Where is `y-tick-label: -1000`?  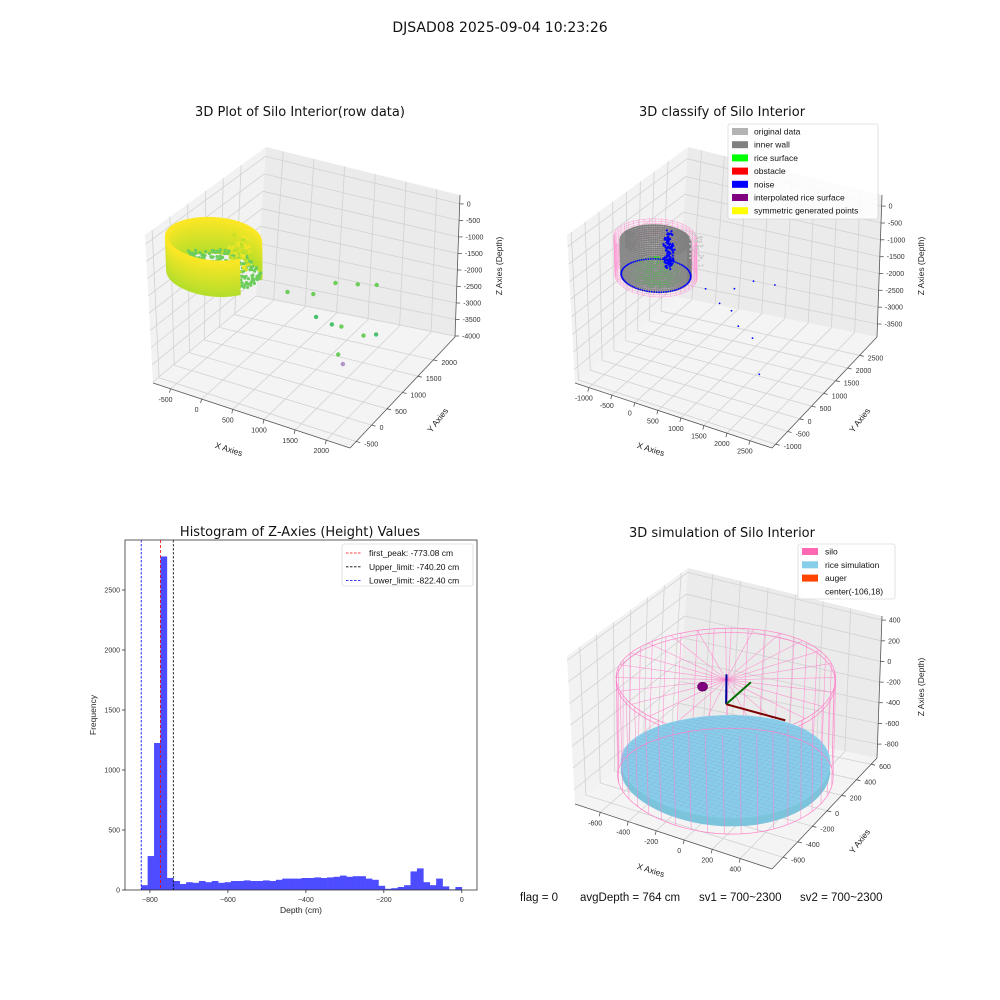
y-tick-label: -1000 is located at coordinates (793, 447).